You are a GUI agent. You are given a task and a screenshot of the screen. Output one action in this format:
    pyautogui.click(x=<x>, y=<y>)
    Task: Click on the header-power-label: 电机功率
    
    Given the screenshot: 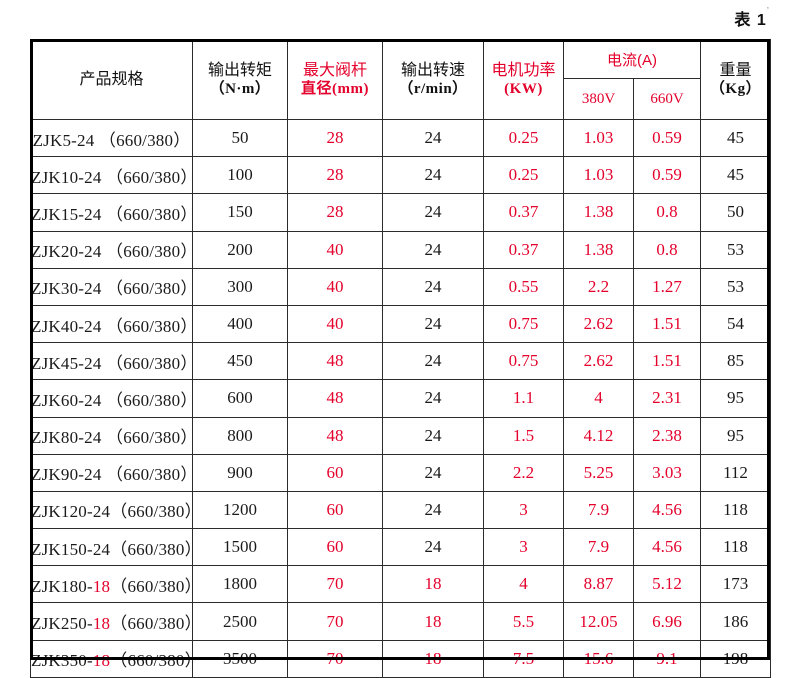 What is the action you would take?
    pyautogui.click(x=523, y=70)
    